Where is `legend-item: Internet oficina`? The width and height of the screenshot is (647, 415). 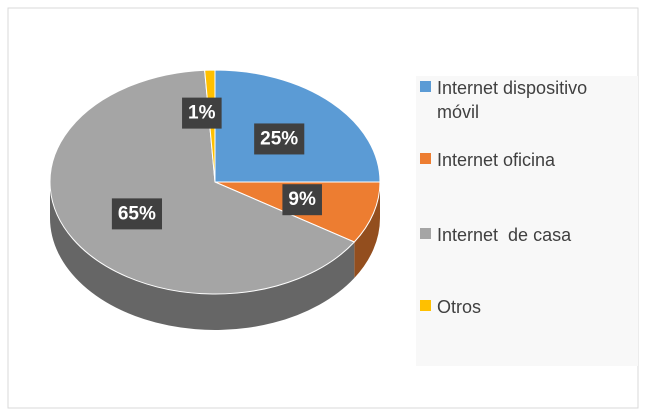 legend-item: Internet oficina is located at coordinates (508, 160).